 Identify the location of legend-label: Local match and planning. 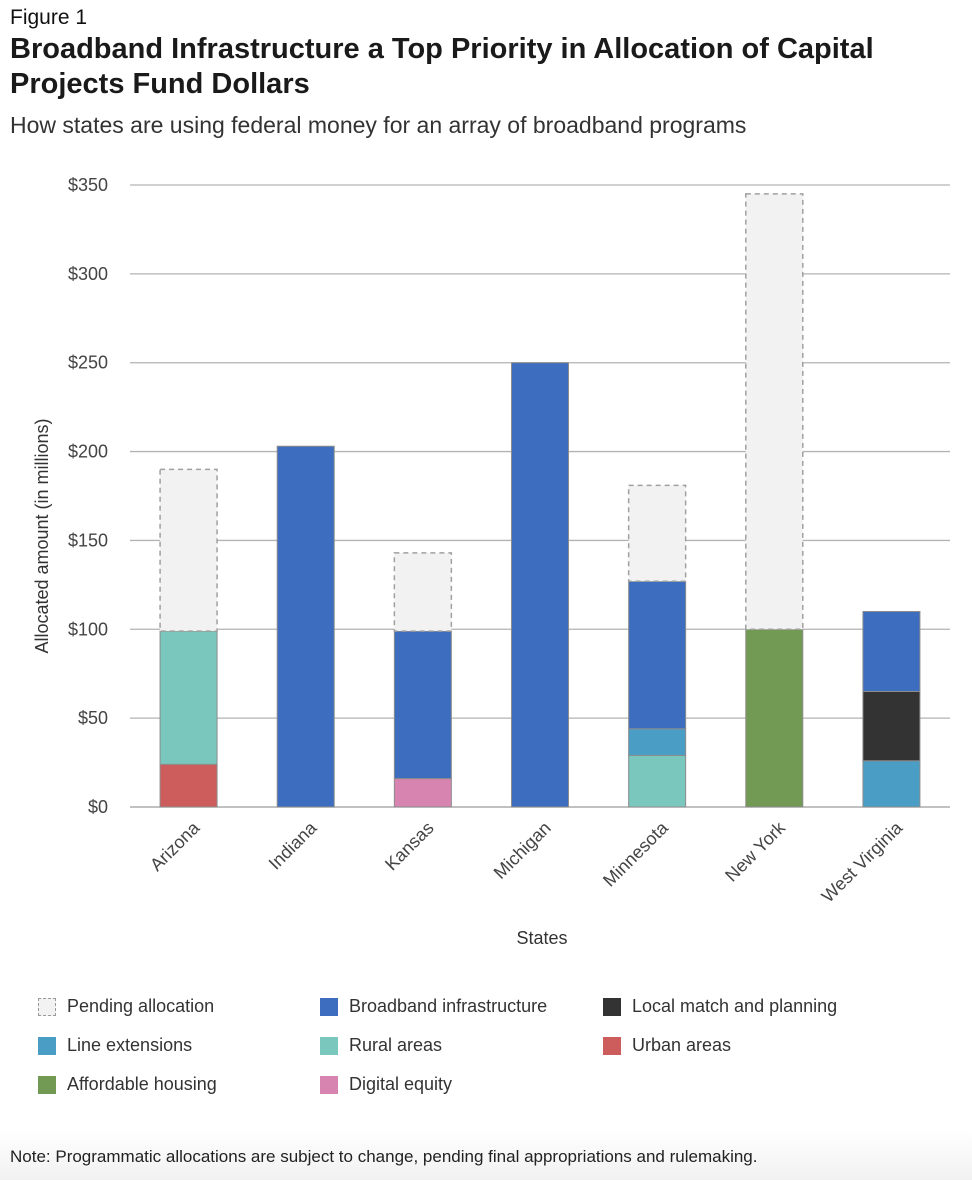
(735, 1006).